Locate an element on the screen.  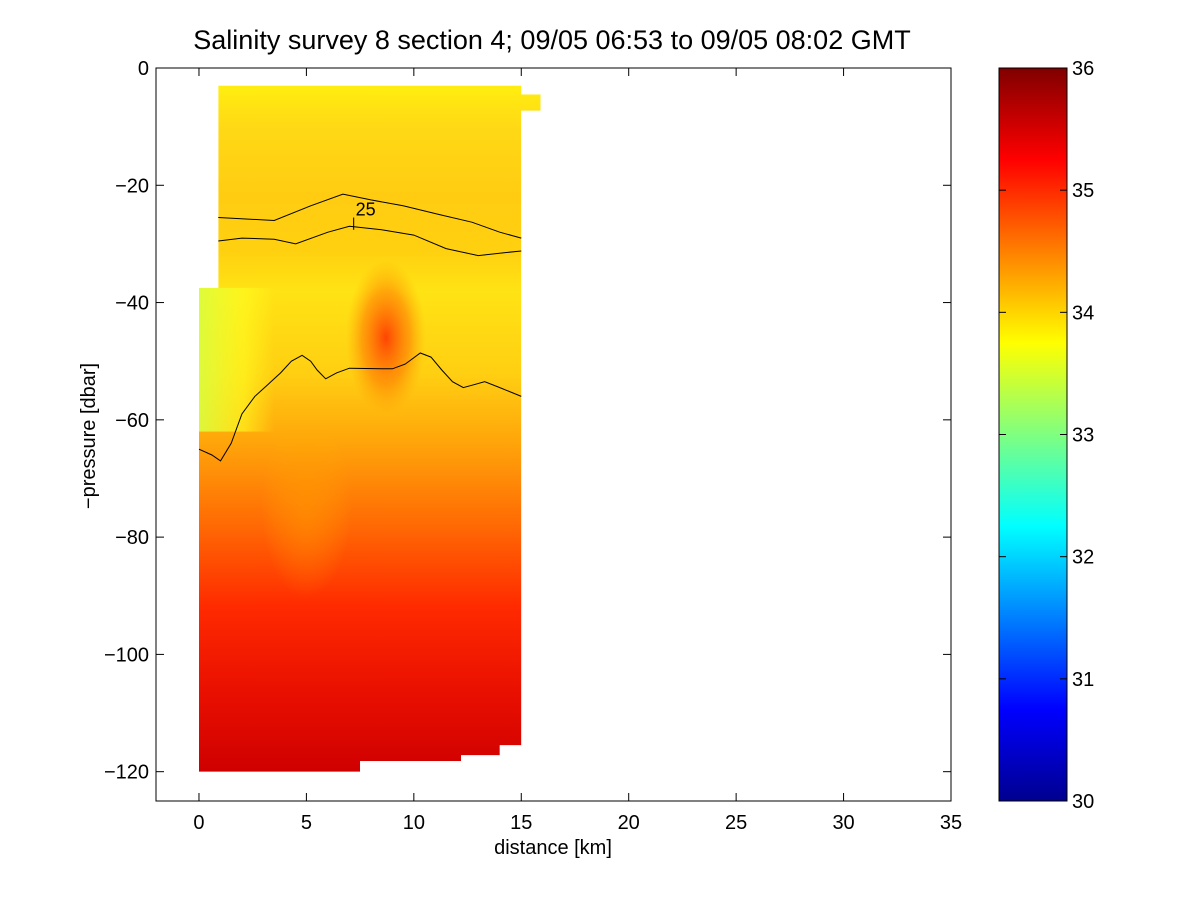
colorbar: 30 31 32 33 34 35 36 is located at coordinates (1046, 435).